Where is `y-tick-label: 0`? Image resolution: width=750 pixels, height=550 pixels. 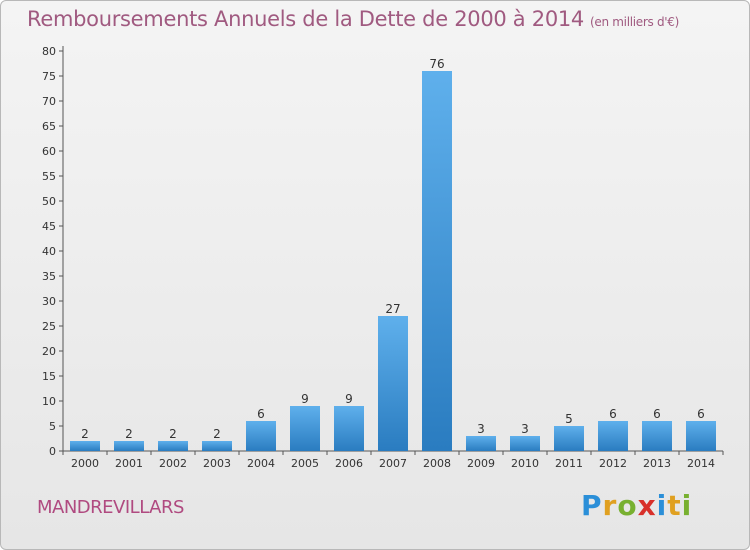 y-tick-label: 0 is located at coordinates (52, 451).